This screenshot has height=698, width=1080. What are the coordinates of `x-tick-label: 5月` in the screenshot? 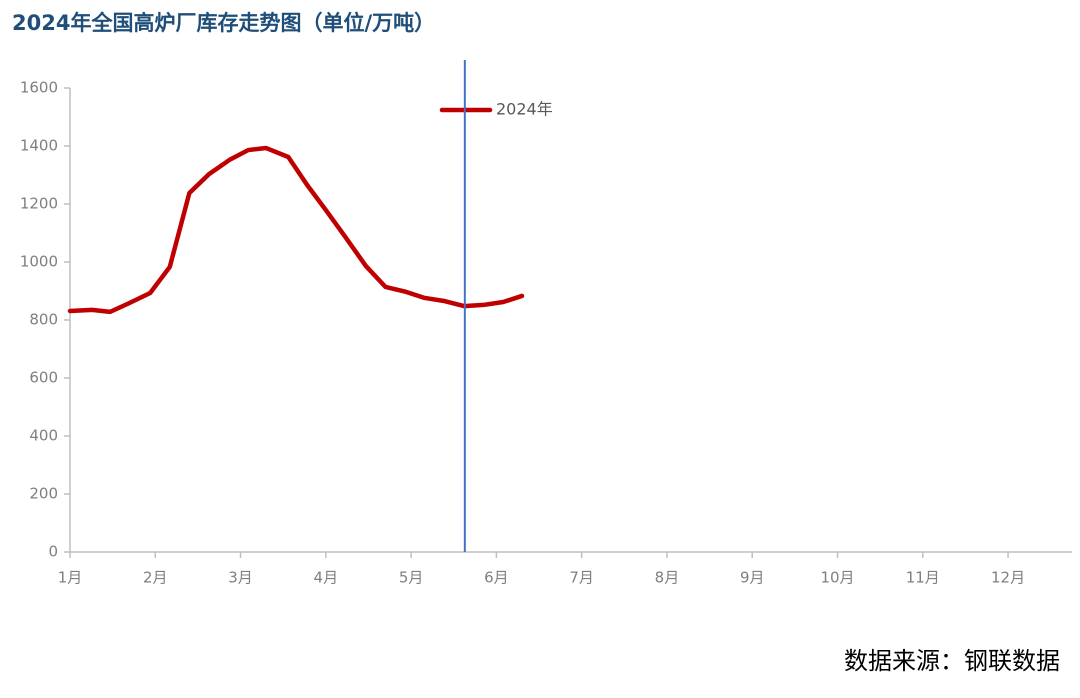 It's located at (411, 578).